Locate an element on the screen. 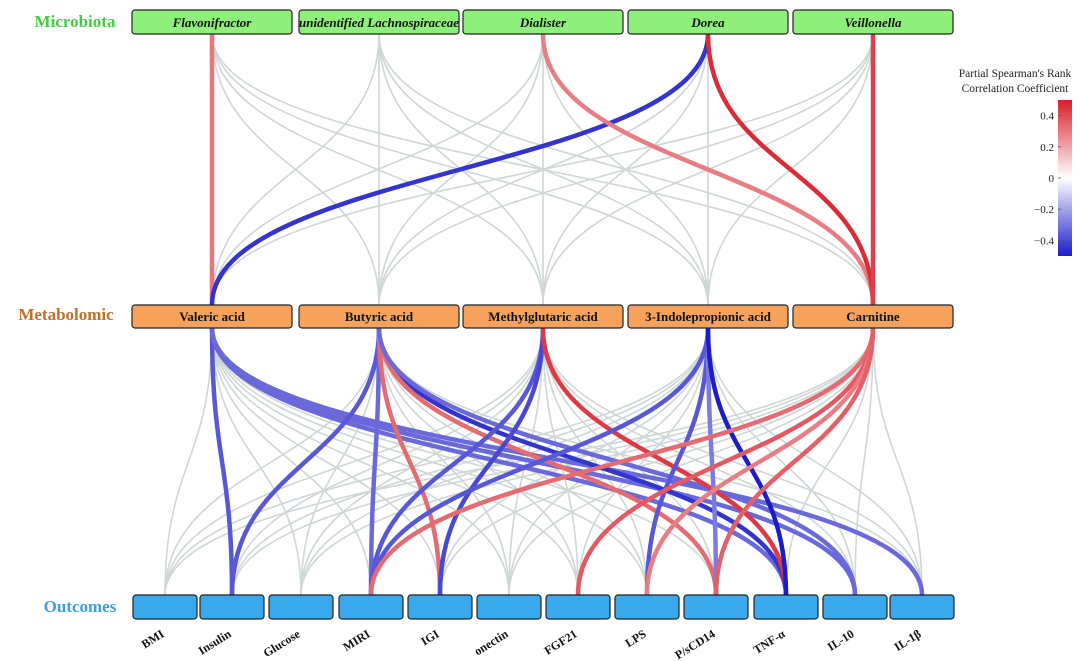 The height and width of the screenshot is (661, 1080). outcome-node-lbp-scd14: P/sCD14 is located at coordinates (710, 627).